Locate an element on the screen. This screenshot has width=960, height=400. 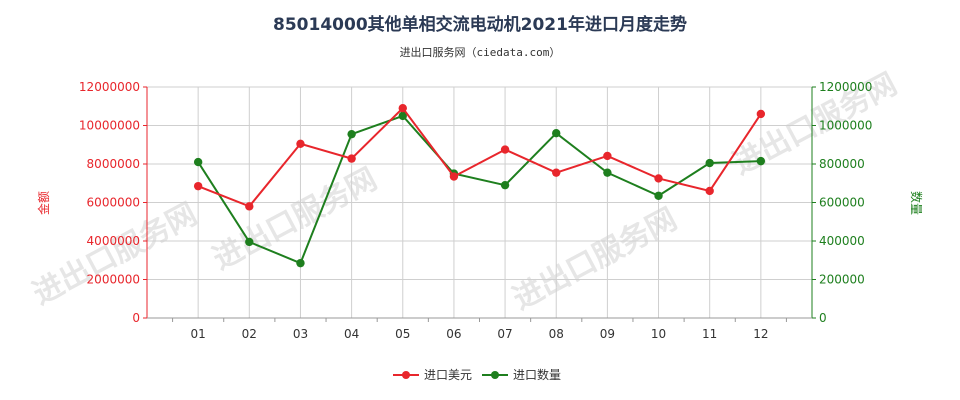
y-left-tick-label: 6000000 is located at coordinates (113, 203).